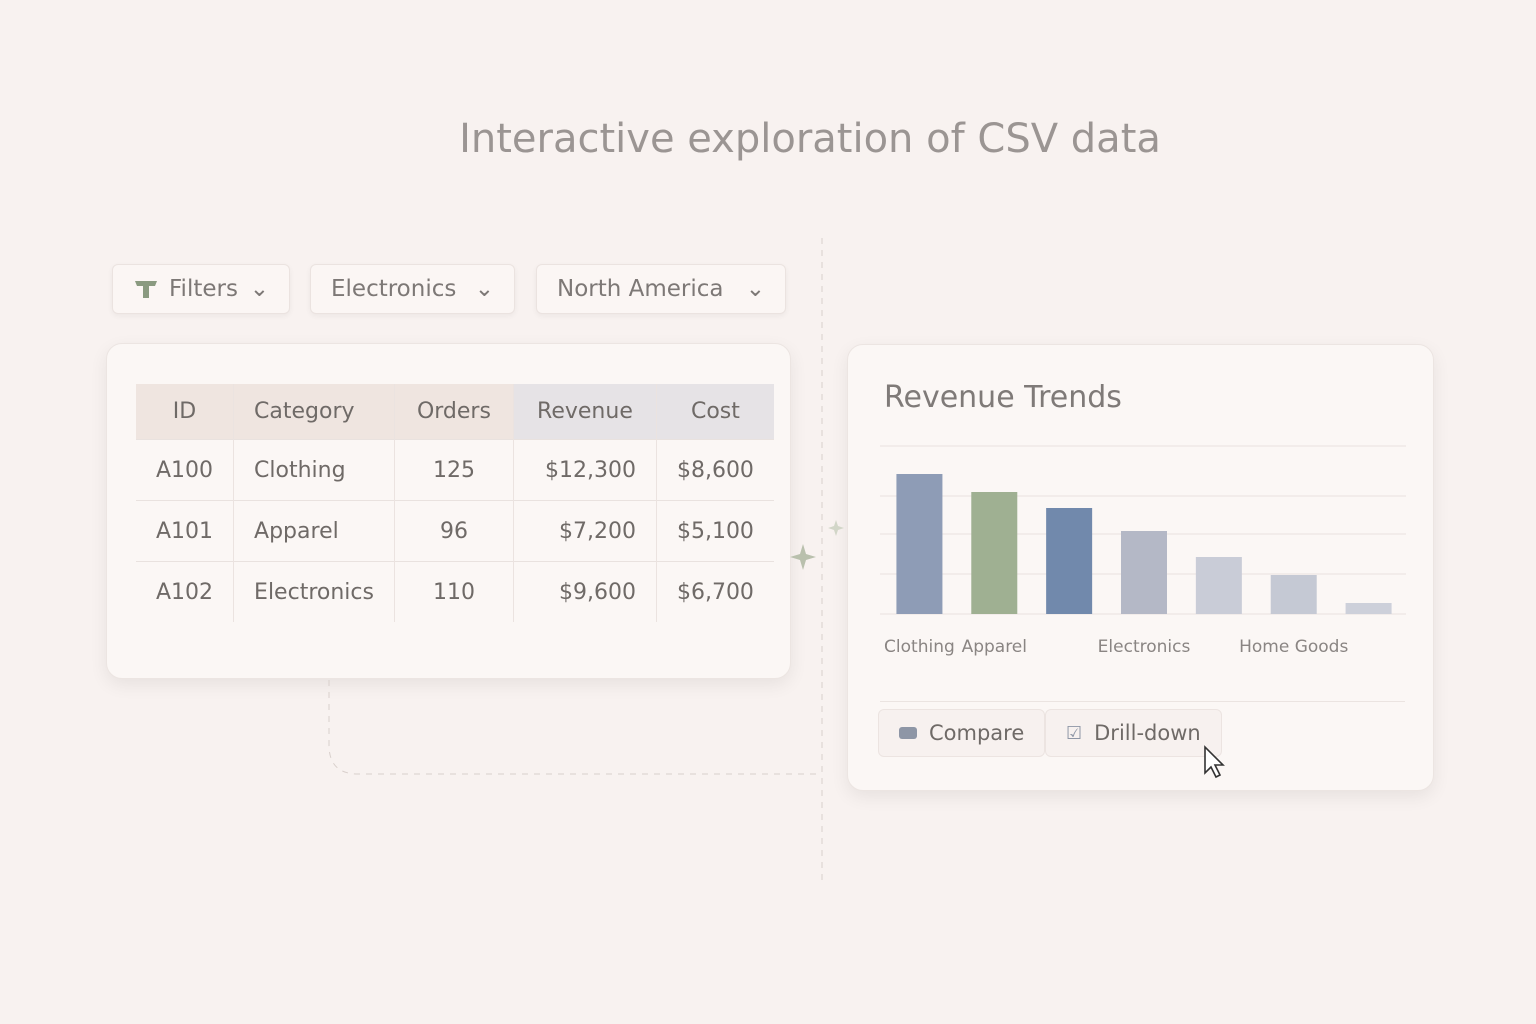  What do you see at coordinates (185, 412) in the screenshot?
I see `column-header: ID` at bounding box center [185, 412].